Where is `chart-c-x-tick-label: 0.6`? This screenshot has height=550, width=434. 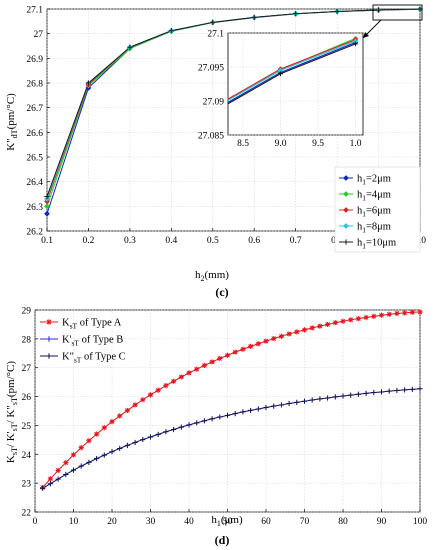
chart-c-x-tick-label: 0.6 is located at coordinates (254, 241).